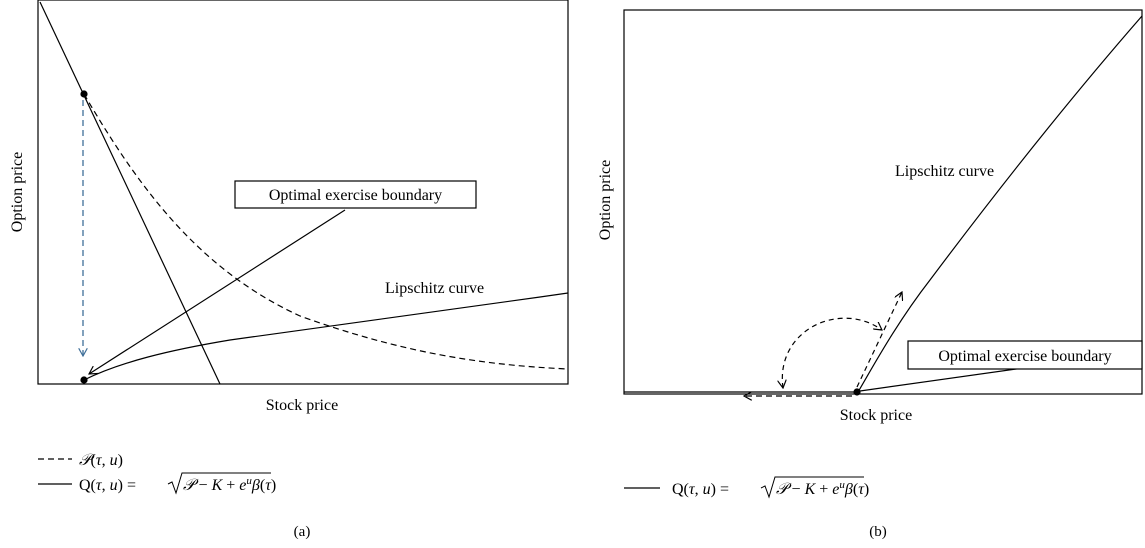  Describe the element at coordinates (879, 340) in the screenshot. I see `dashed-up-arrow` at that location.